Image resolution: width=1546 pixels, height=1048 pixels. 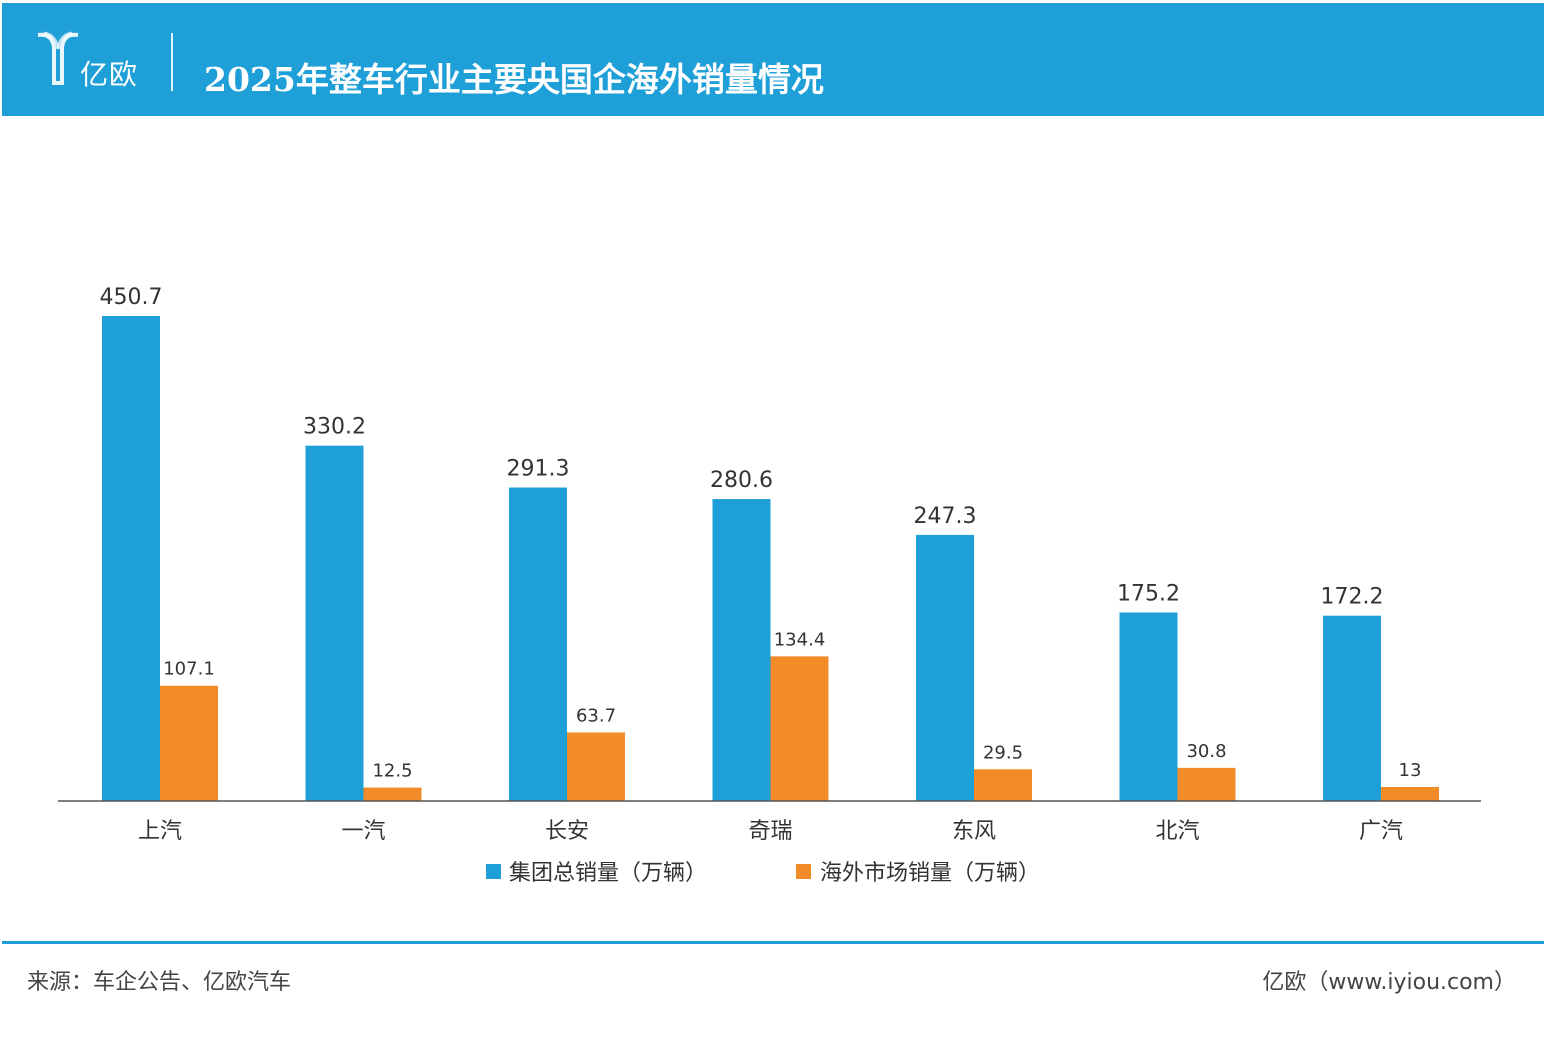 I want to click on header-divider, so click(x=172, y=62).